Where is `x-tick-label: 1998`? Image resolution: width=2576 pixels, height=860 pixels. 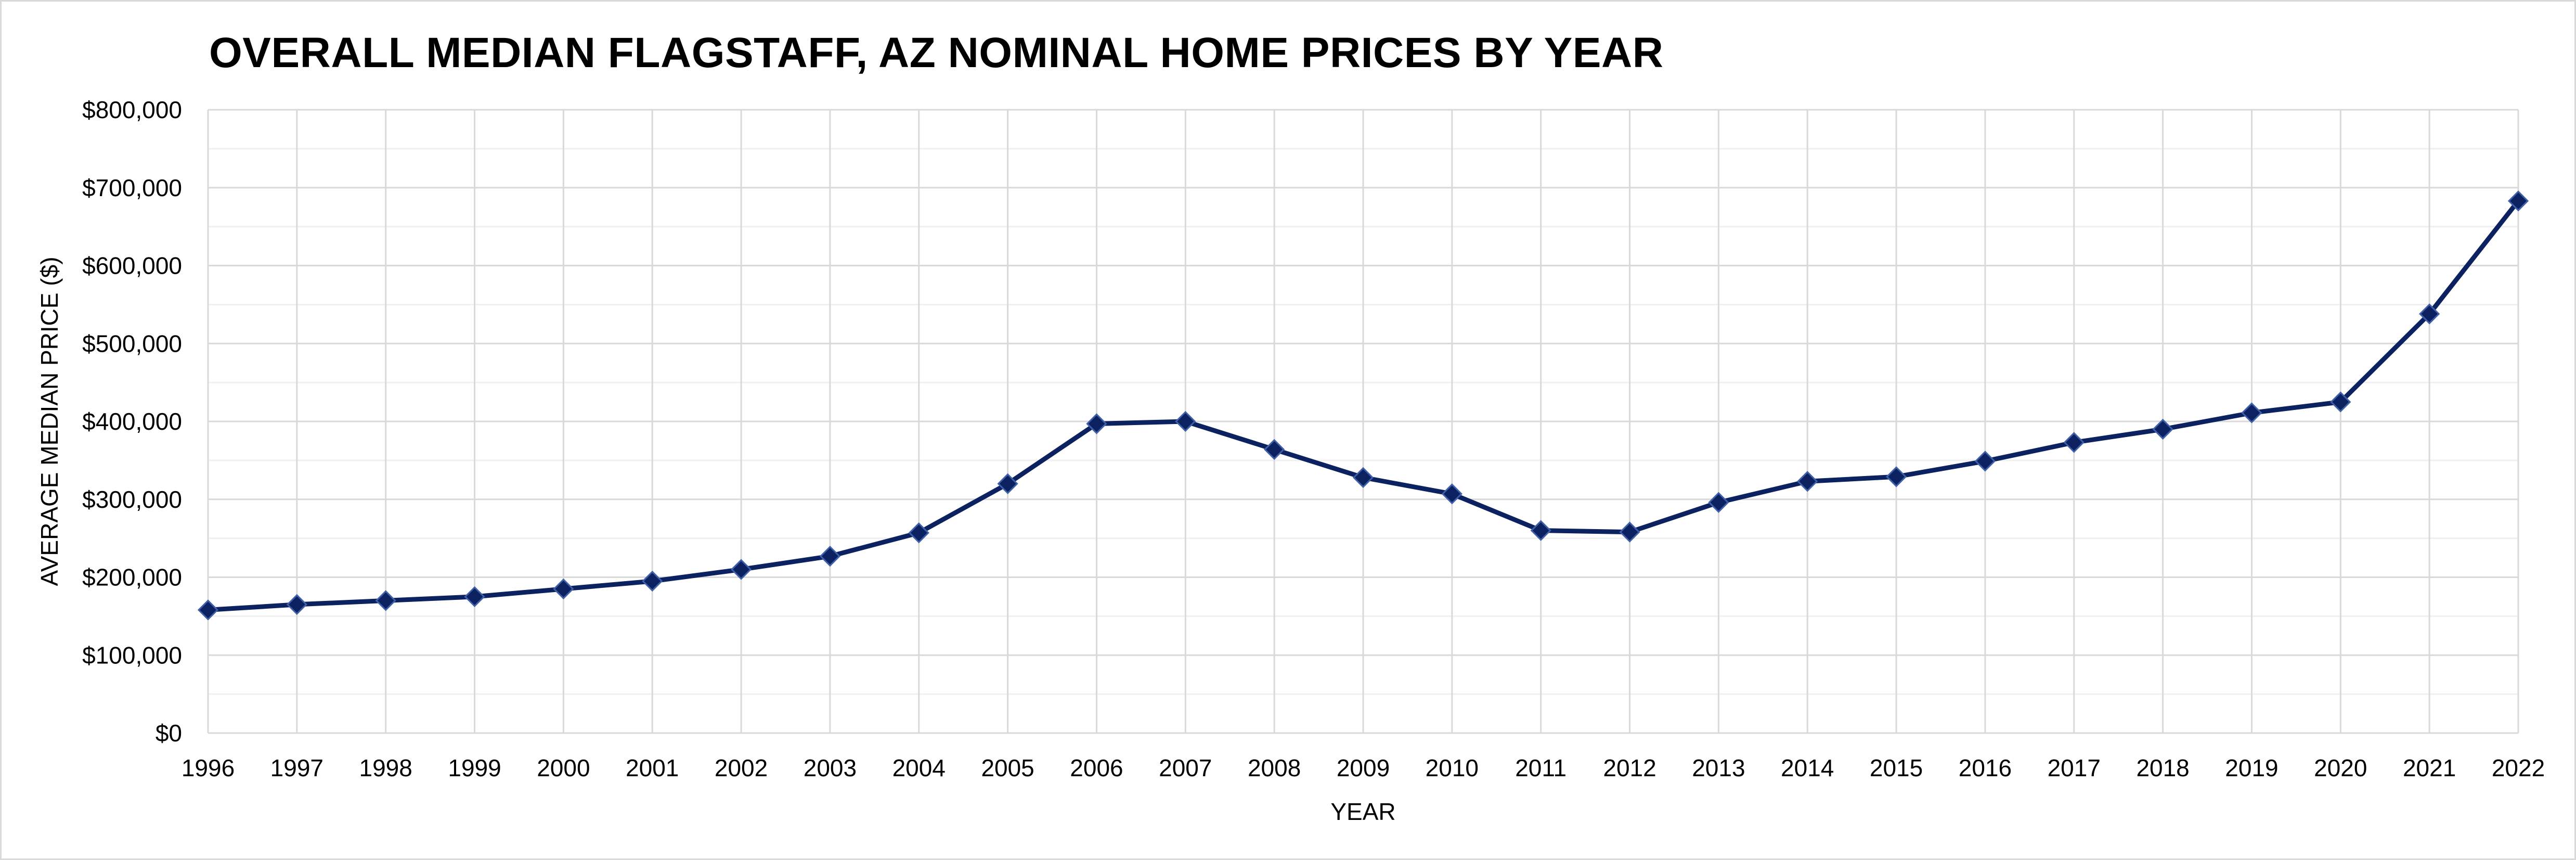
x-tick-label: 1998 is located at coordinates (386, 768).